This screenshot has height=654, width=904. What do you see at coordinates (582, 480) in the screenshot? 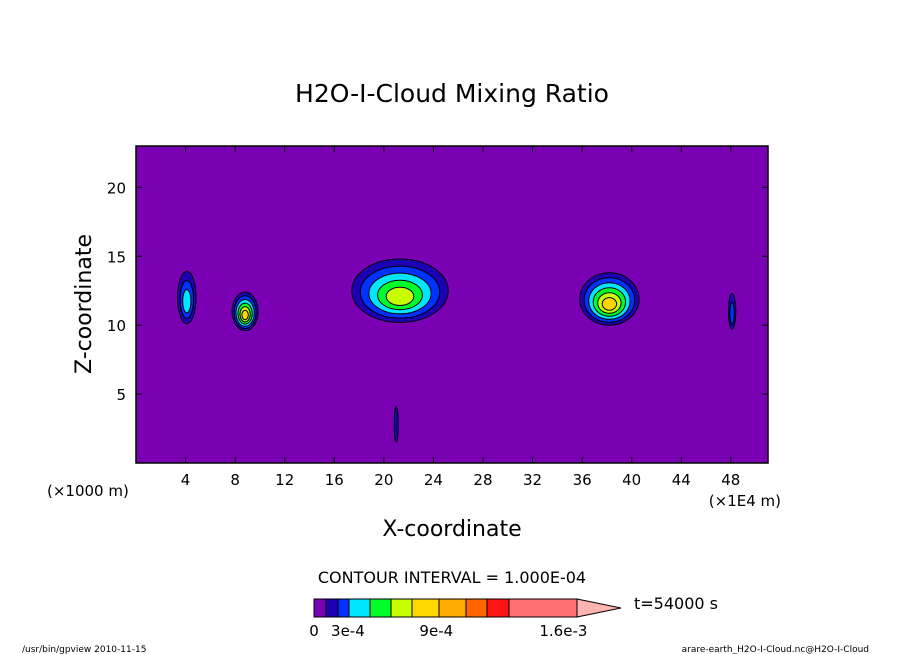
I see `x-tick-label: 36` at bounding box center [582, 480].